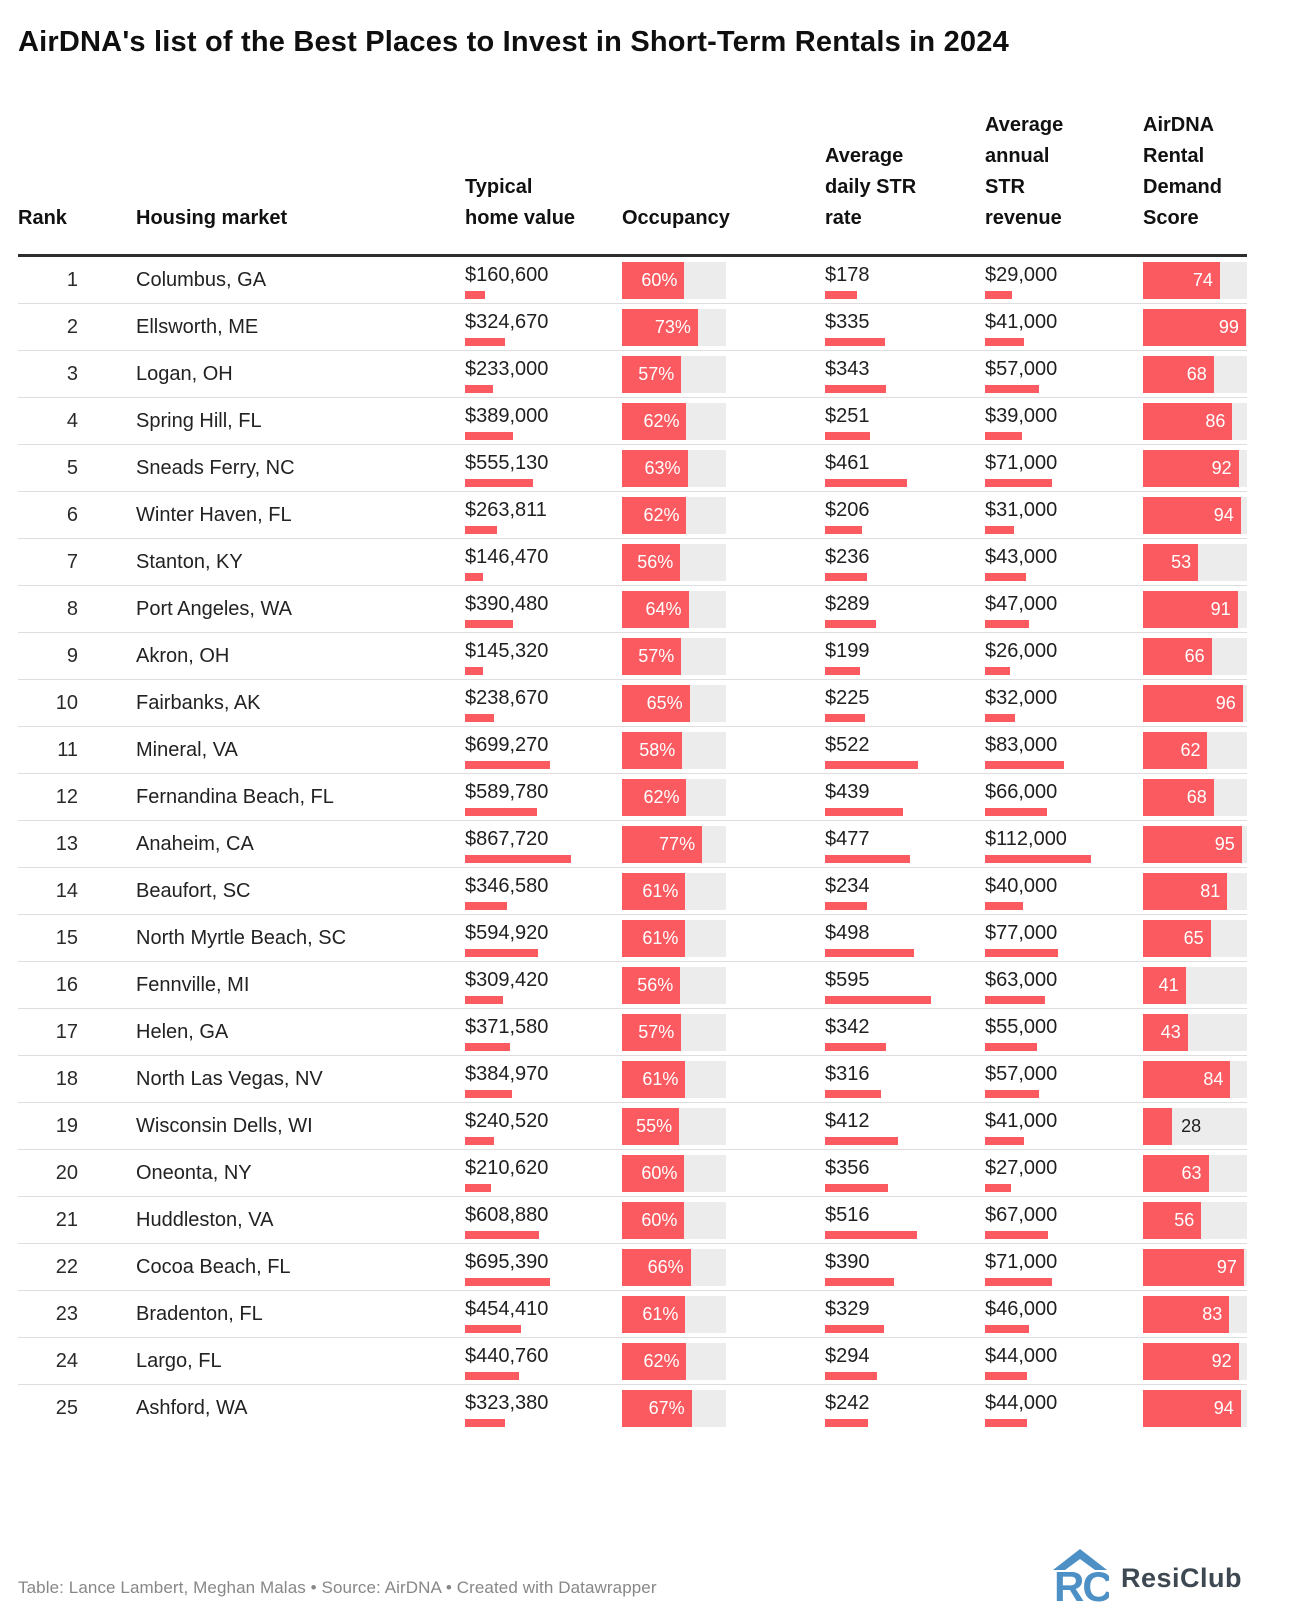 This screenshot has height=1622, width=1292. I want to click on annual-revenue-text: $31,000, so click(1021, 509).